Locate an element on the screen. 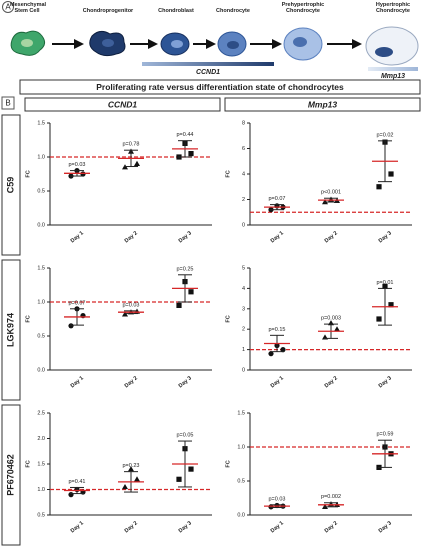 The image size is (423, 550). column-header: CCND1 is located at coordinates (123, 104).